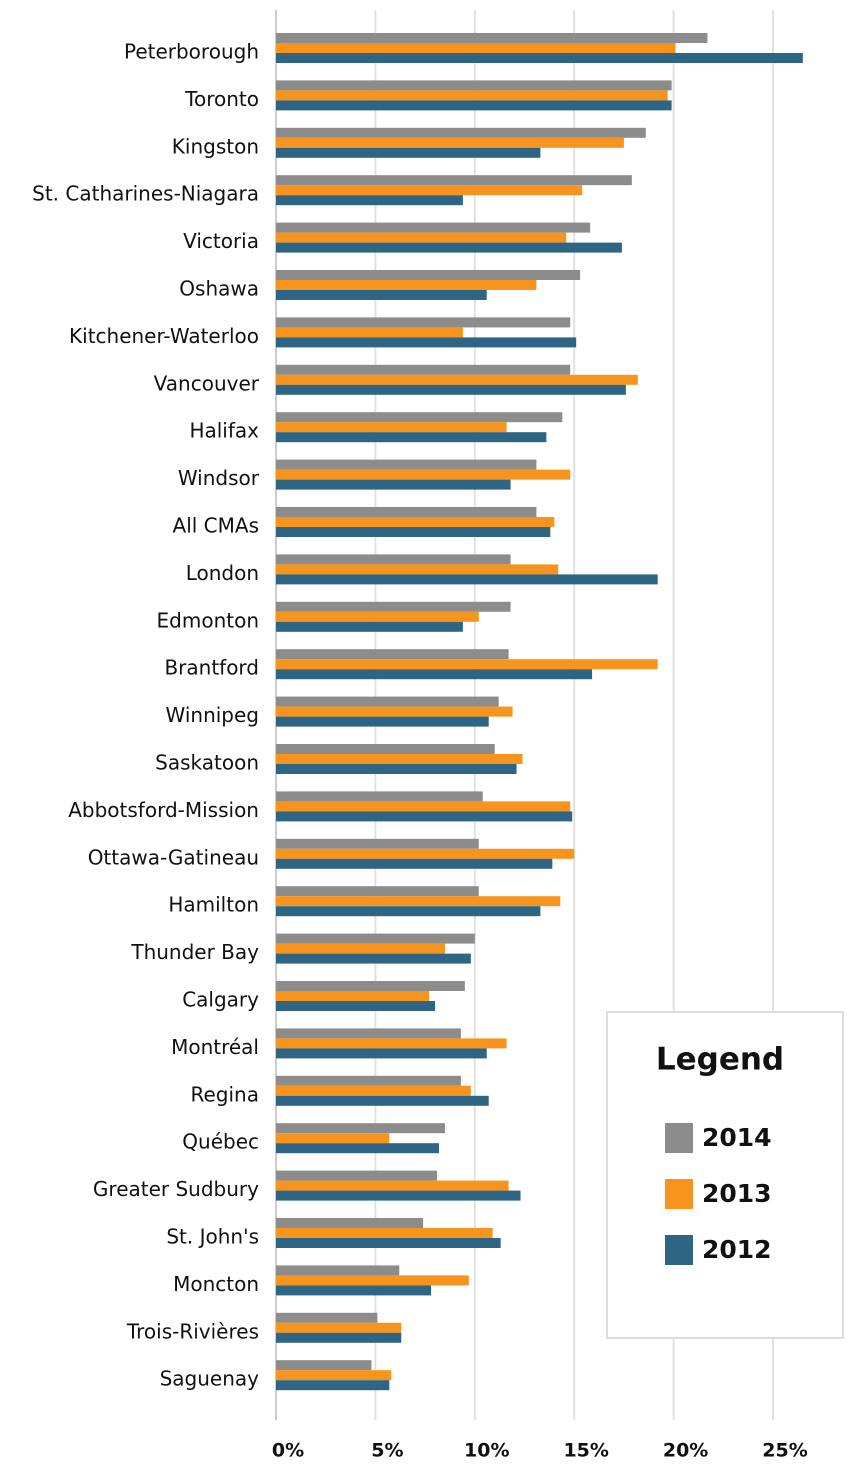 Image resolution: width=852 pixels, height=1466 pixels. Describe the element at coordinates (737, 1193) in the screenshot. I see `legend-label: 2013` at that location.